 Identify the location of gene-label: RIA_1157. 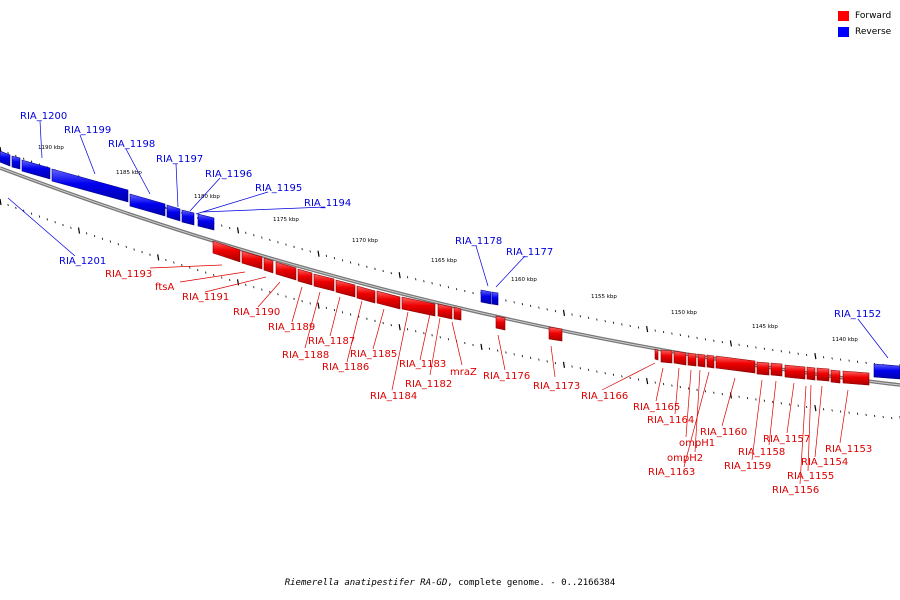
(786, 439).